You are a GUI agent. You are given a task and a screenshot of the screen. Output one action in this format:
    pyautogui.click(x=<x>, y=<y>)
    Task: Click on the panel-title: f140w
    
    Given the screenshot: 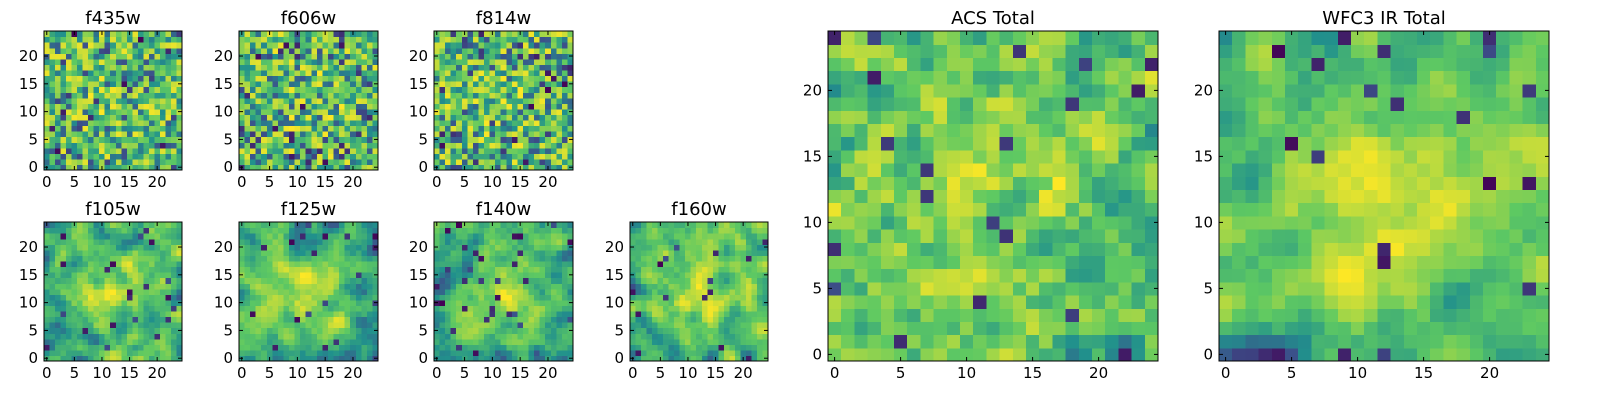 What is the action you would take?
    pyautogui.click(x=503, y=209)
    